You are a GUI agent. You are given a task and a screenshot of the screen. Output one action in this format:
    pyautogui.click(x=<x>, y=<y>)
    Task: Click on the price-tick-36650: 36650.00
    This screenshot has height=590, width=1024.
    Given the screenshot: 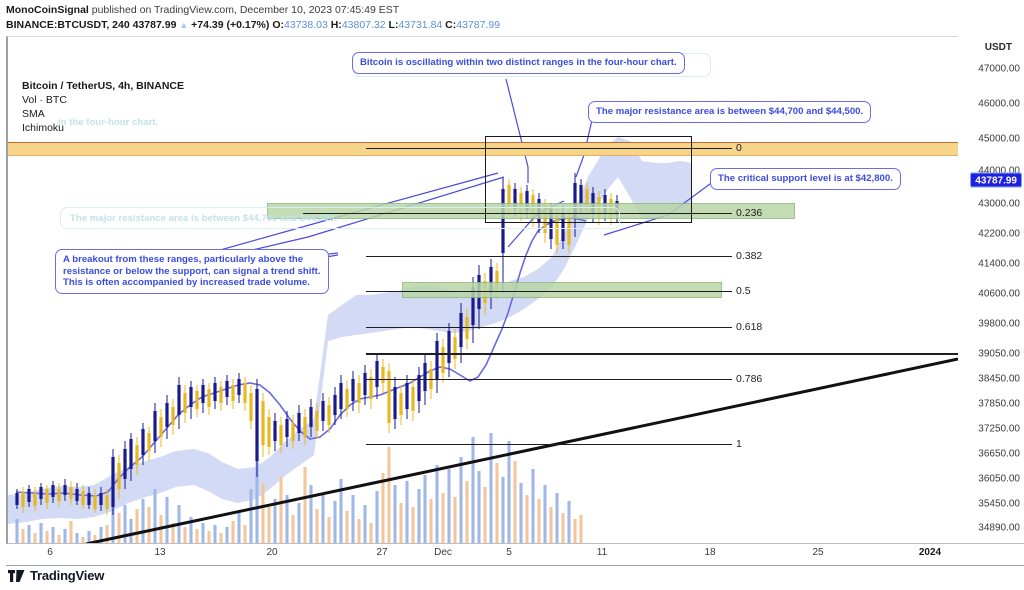 What is the action you would take?
    pyautogui.click(x=999, y=454)
    